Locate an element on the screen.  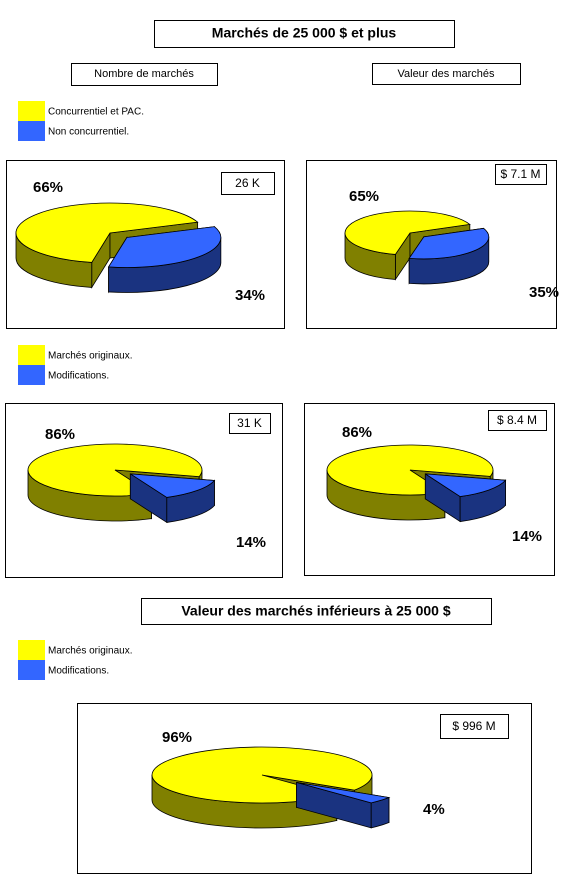
column-header: Nombre de marchés is located at coordinates (144, 74).